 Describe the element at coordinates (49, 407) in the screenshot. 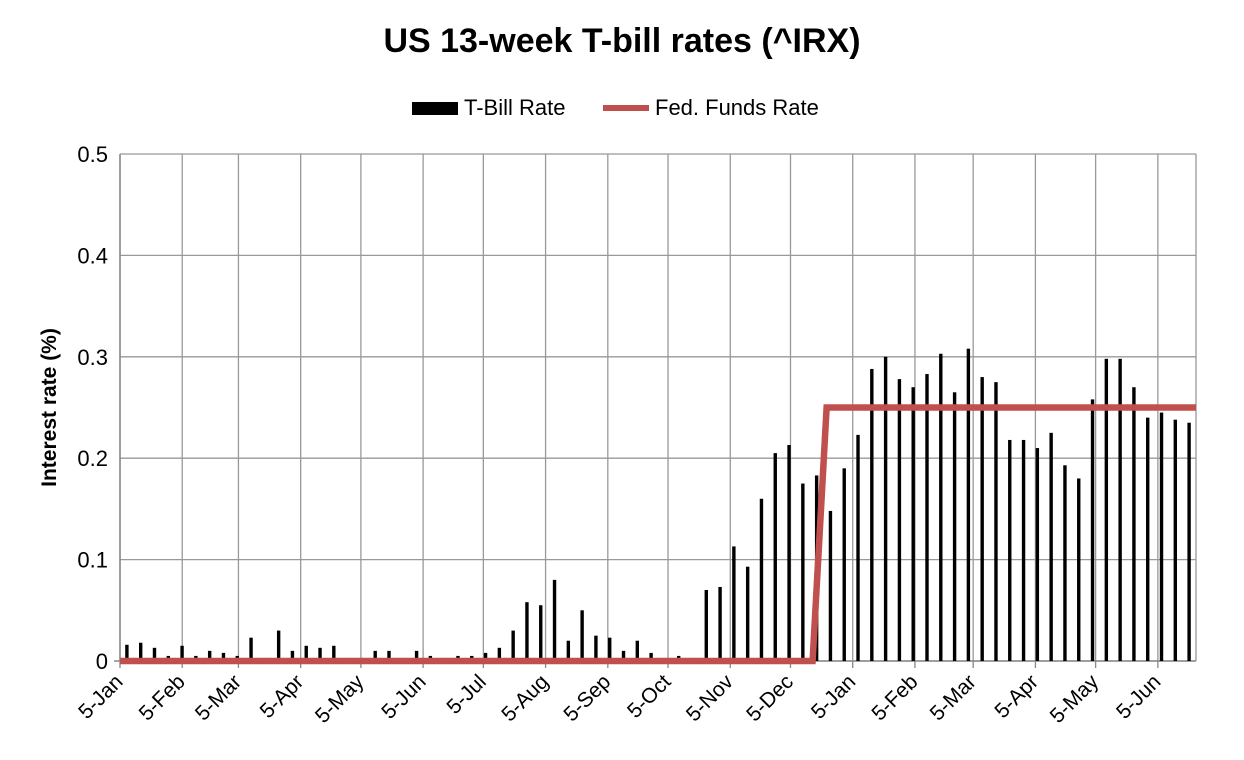

I see `y-axis-label: Interest rate (%)` at that location.